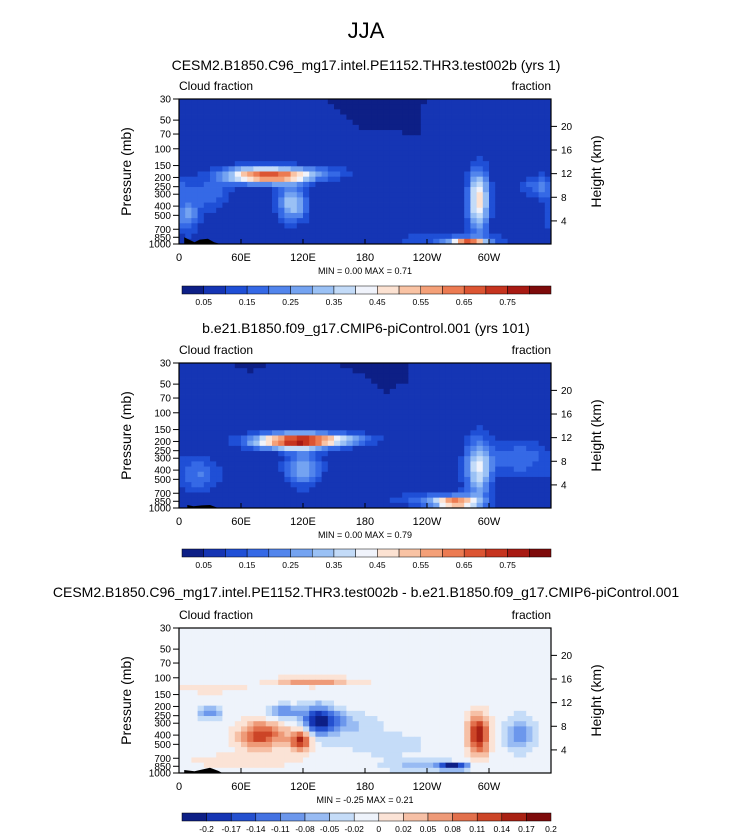 This screenshot has height=835, width=732. Describe the element at coordinates (596, 171) in the screenshot. I see `y-right-axis-title: Height (km)` at that location.